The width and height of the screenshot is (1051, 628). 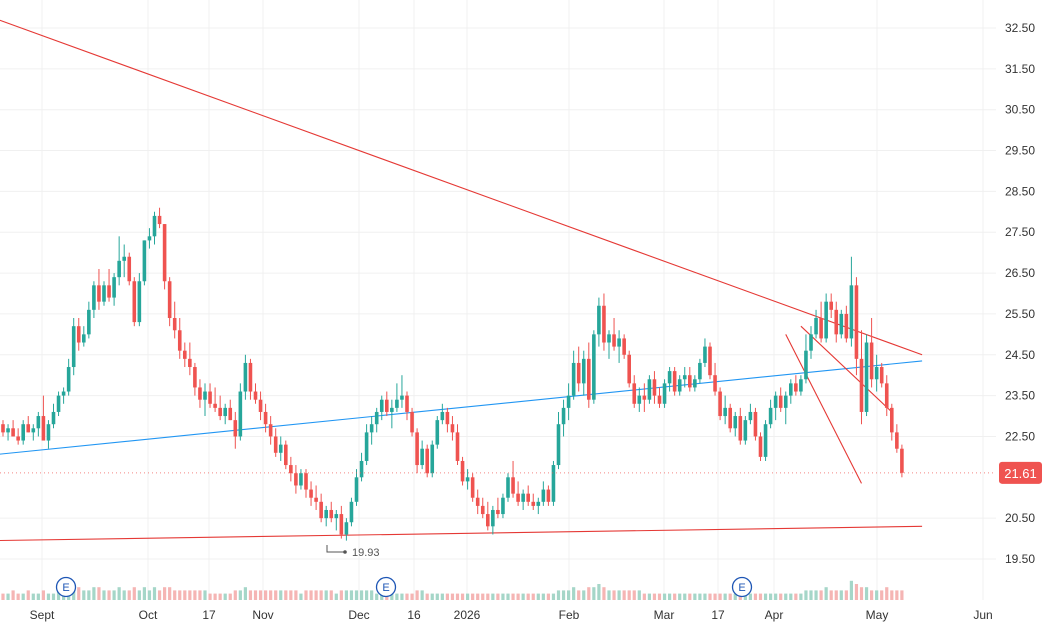 What do you see at coordinates (1020, 28) in the screenshot?
I see `y-tick-label: 32.50` at bounding box center [1020, 28].